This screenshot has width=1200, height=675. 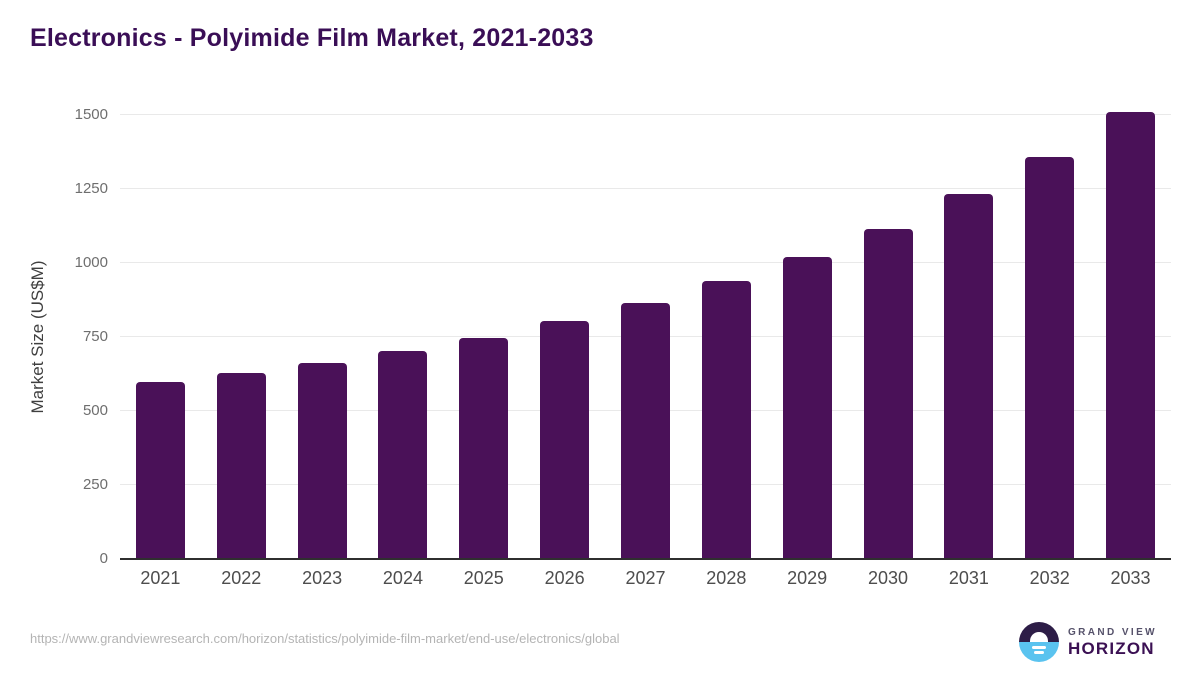 What do you see at coordinates (91, 188) in the screenshot?
I see `y-tick-label: 1250` at bounding box center [91, 188].